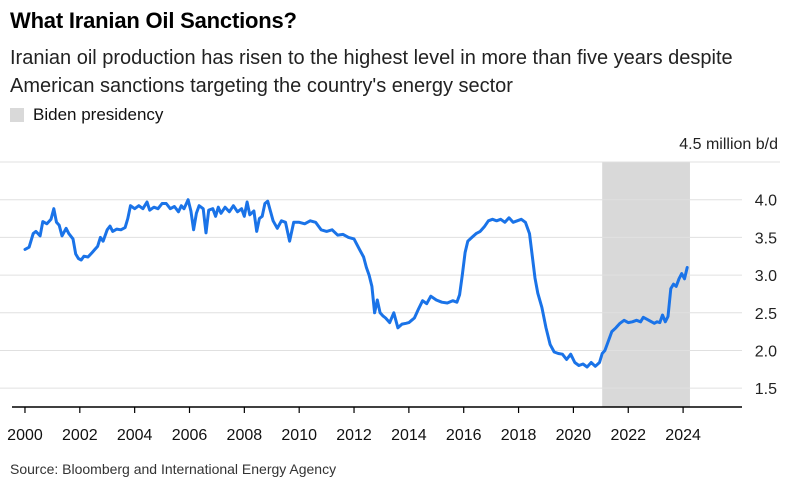 Image resolution: width=797 pixels, height=484 pixels. What do you see at coordinates (574, 435) in the screenshot?
I see `x-tick-label: 2020` at bounding box center [574, 435].